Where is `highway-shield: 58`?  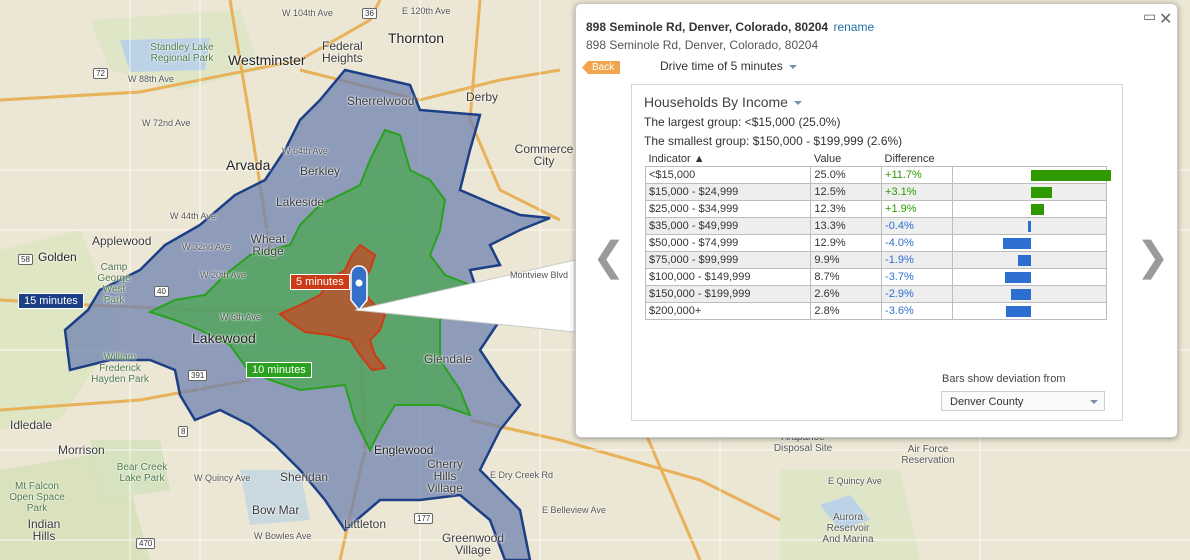
highway-shield: 58 is located at coordinates (25, 259).